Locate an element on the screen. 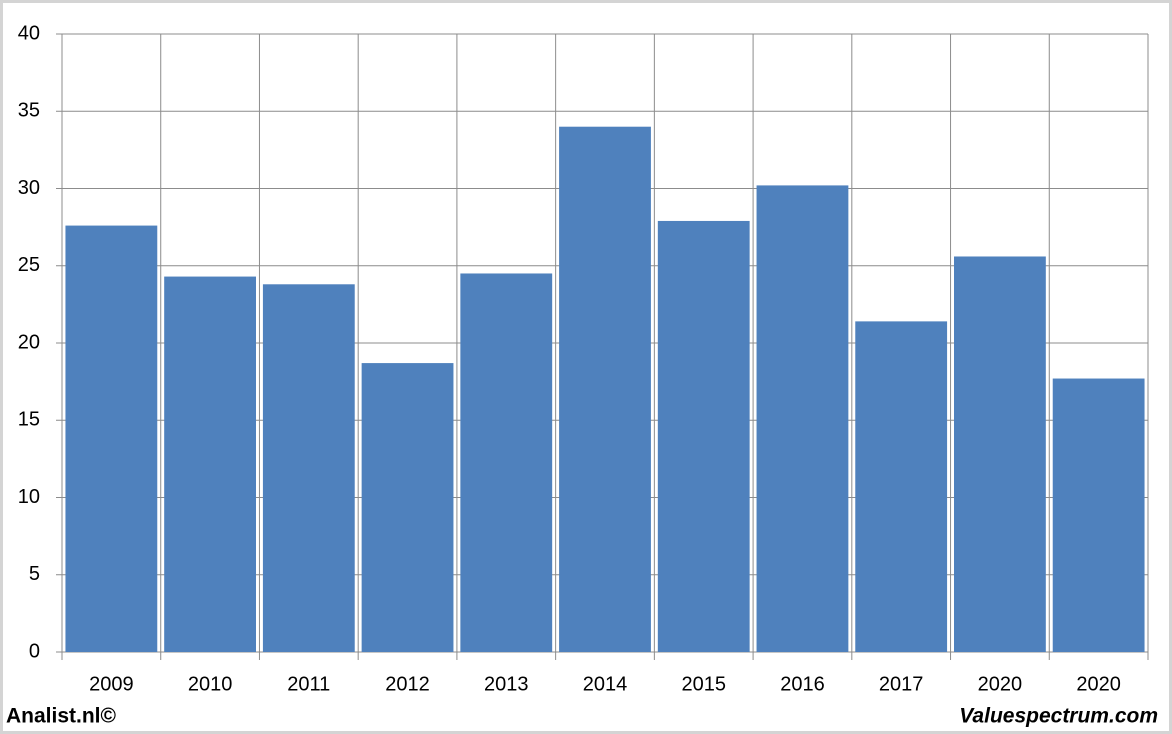 This screenshot has width=1172, height=734. y-tick-label: 15 is located at coordinates (29, 420).